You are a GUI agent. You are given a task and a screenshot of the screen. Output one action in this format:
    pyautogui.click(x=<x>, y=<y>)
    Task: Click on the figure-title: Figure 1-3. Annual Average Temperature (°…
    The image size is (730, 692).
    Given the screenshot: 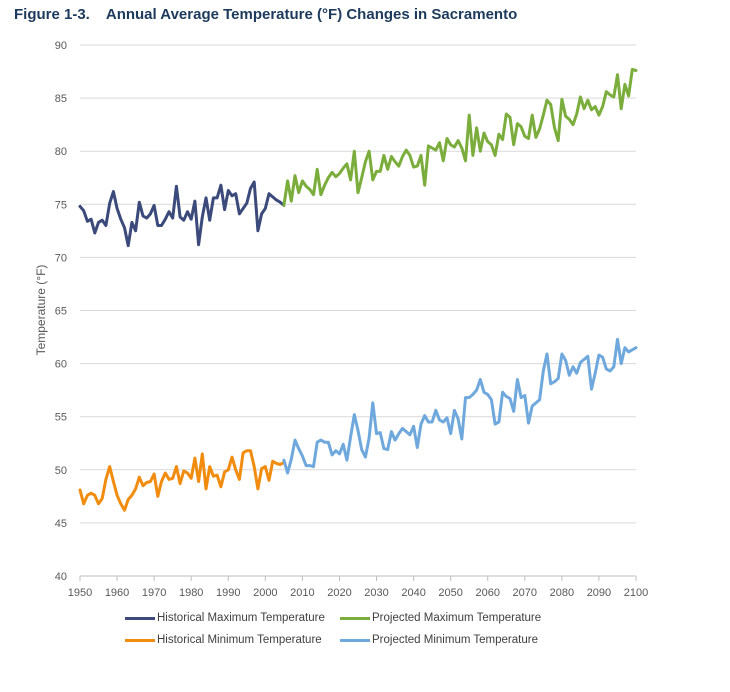 What is the action you would take?
    pyautogui.click(x=265, y=14)
    